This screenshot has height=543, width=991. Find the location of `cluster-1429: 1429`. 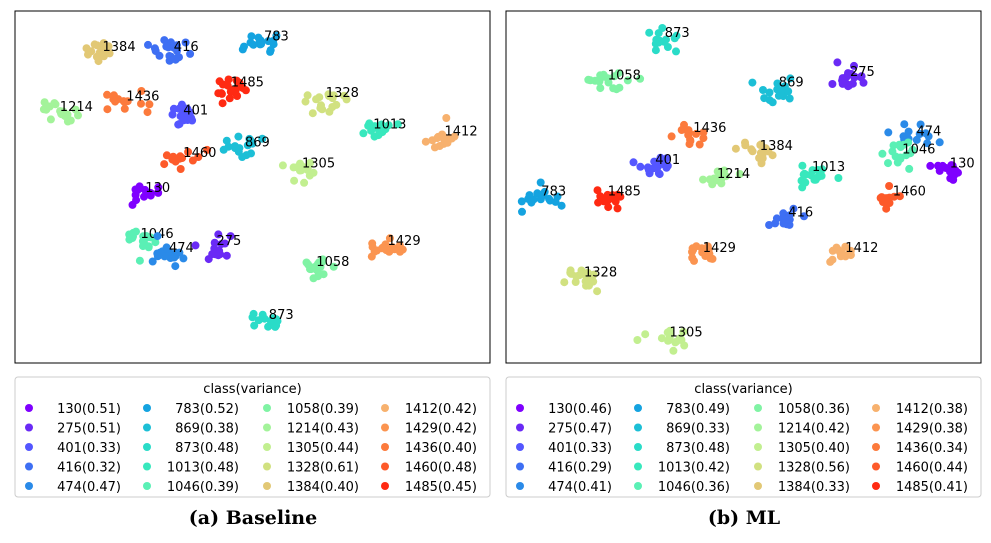

cluster-1429: 1429 is located at coordinates (712, 253).